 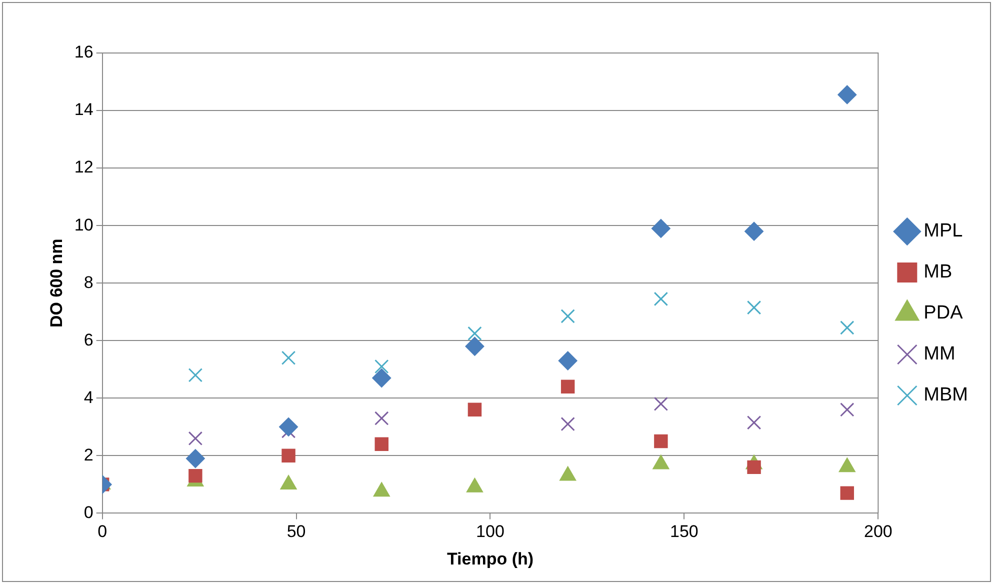 What do you see at coordinates (490, 558) in the screenshot?
I see `x-axis-title: Tiempo (h)` at bounding box center [490, 558].